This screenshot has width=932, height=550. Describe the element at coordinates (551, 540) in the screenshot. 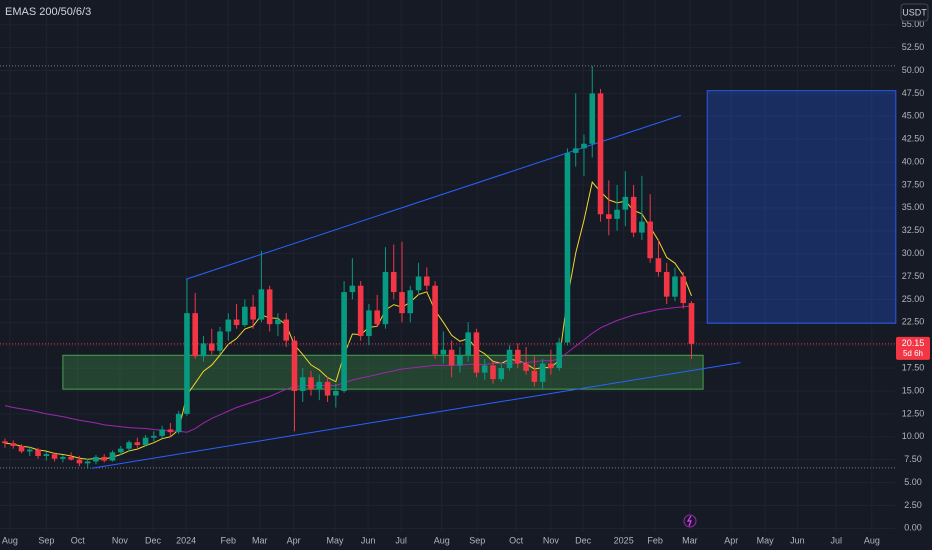

I see `x-tick-label: Nov` at that location.